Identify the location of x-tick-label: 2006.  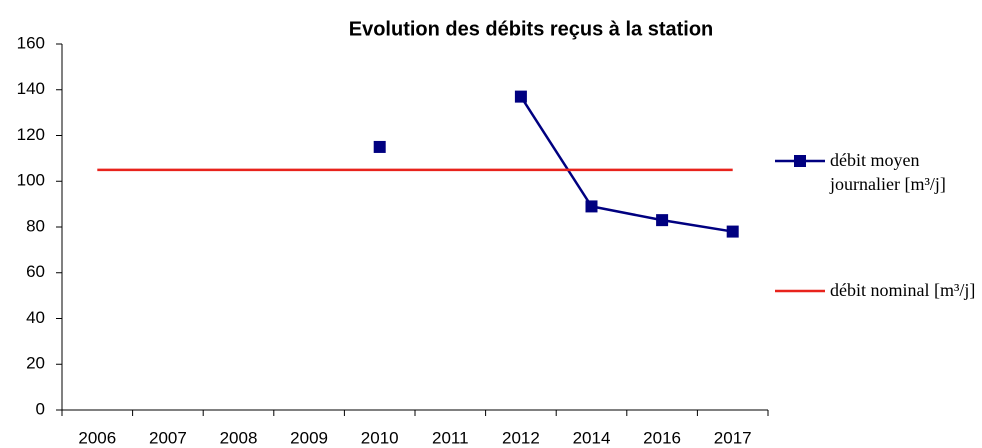
(97, 437).